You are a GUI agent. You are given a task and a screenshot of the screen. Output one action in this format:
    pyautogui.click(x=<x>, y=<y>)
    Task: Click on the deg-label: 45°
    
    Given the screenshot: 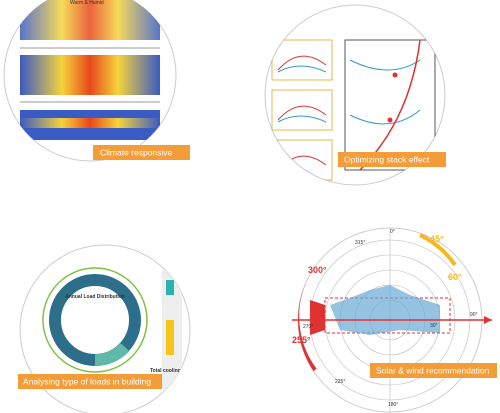 What is the action you would take?
    pyautogui.click(x=437, y=239)
    